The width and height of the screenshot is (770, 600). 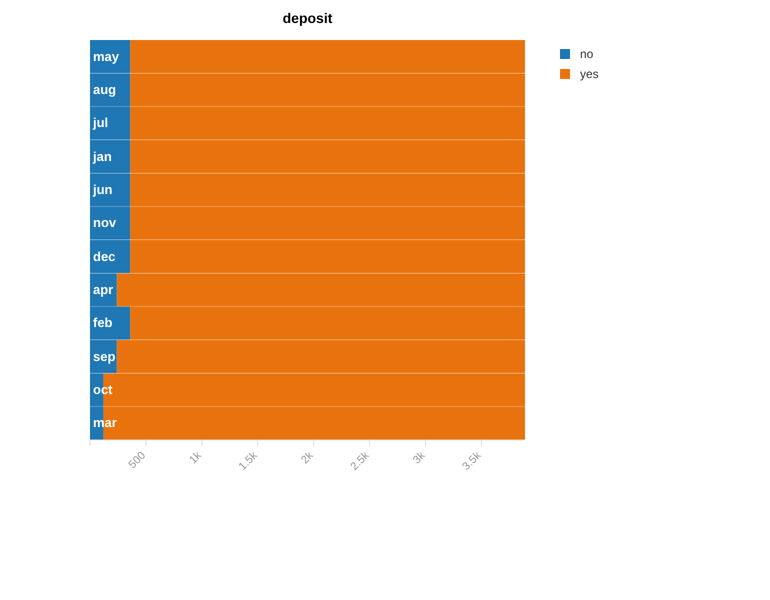 I want to click on y-tick-label: aug, so click(x=104, y=90).